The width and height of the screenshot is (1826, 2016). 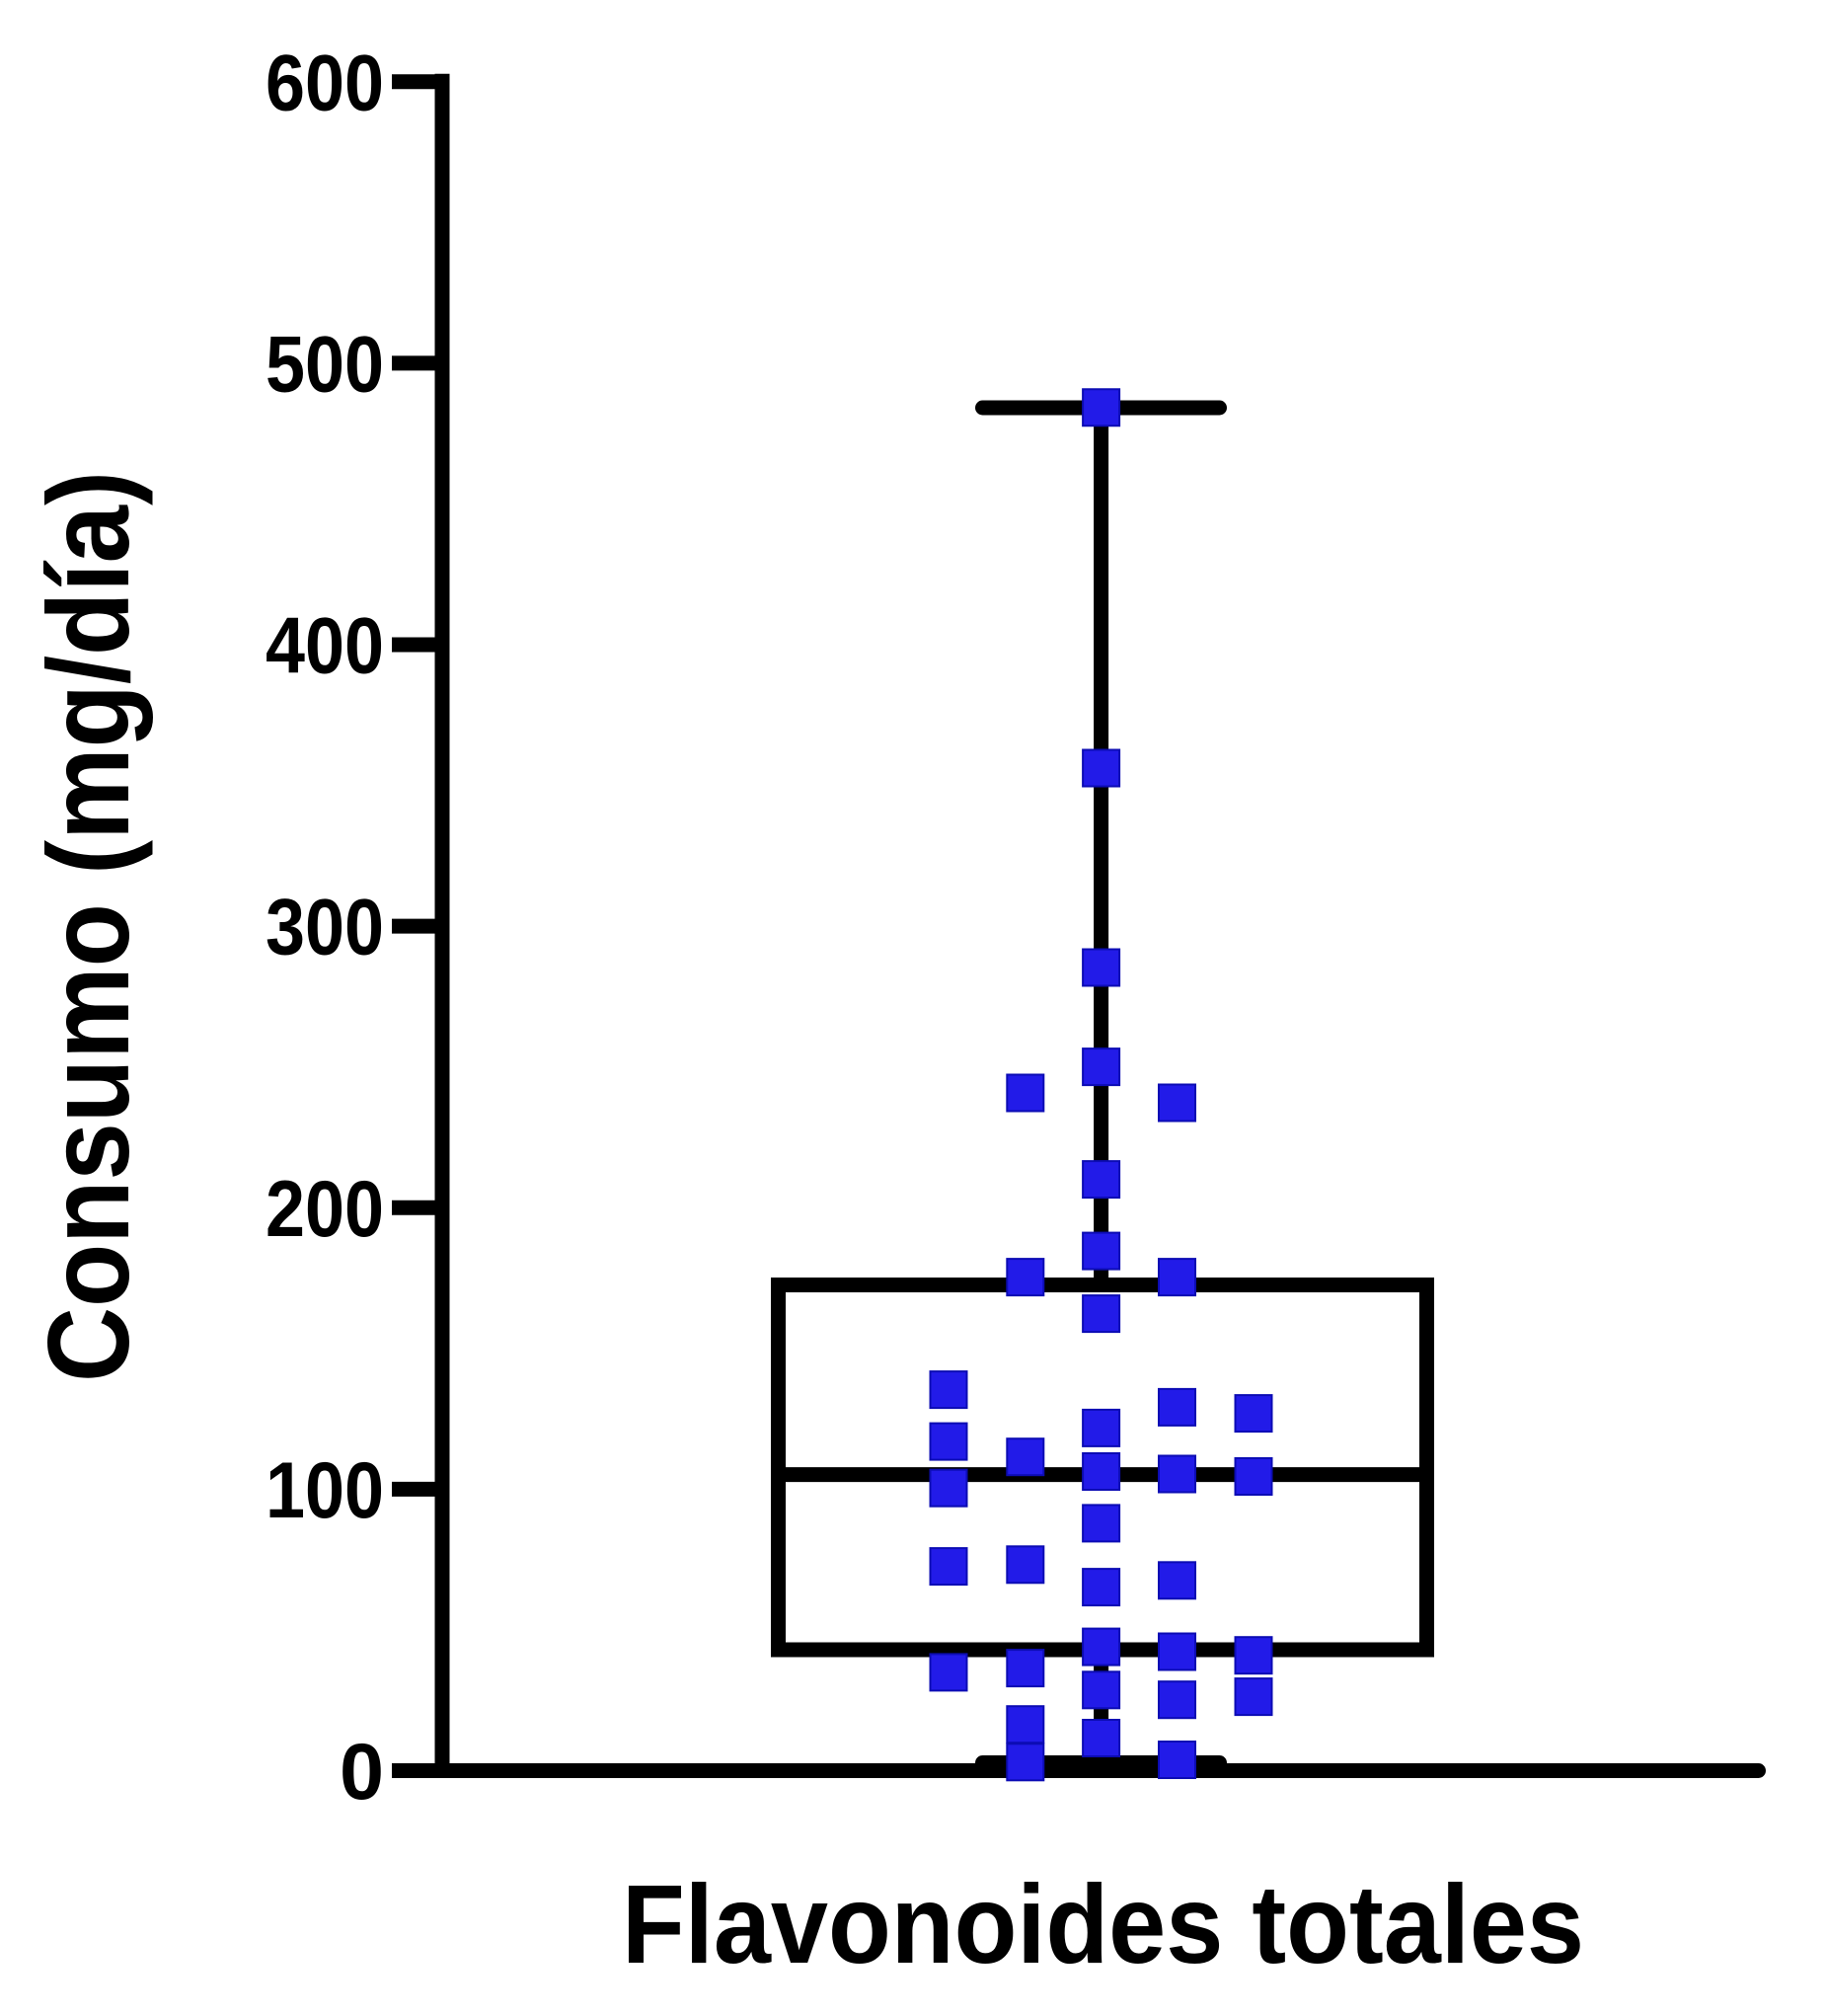 What do you see at coordinates (1103, 1924) in the screenshot?
I see `svg-text: Flavonoides totales` at bounding box center [1103, 1924].